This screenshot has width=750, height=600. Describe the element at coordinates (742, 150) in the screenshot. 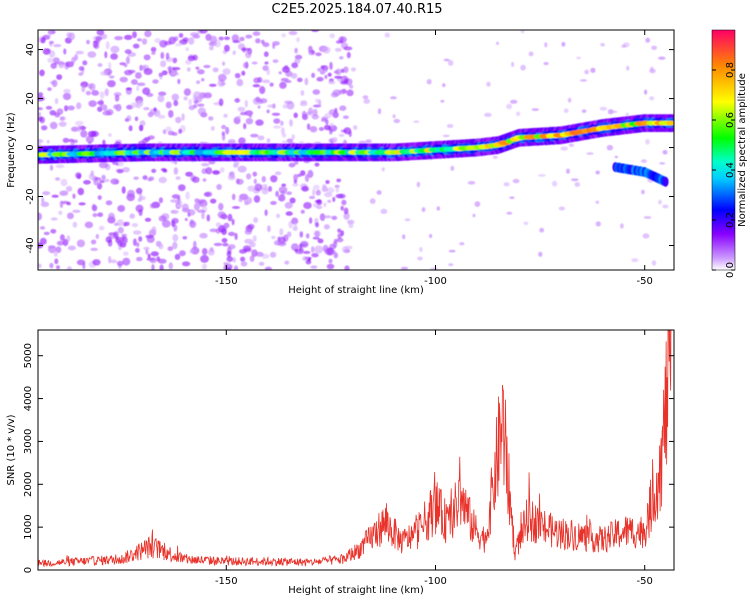

I see `colorbar-label: Normalized spectral amplitude` at that location.